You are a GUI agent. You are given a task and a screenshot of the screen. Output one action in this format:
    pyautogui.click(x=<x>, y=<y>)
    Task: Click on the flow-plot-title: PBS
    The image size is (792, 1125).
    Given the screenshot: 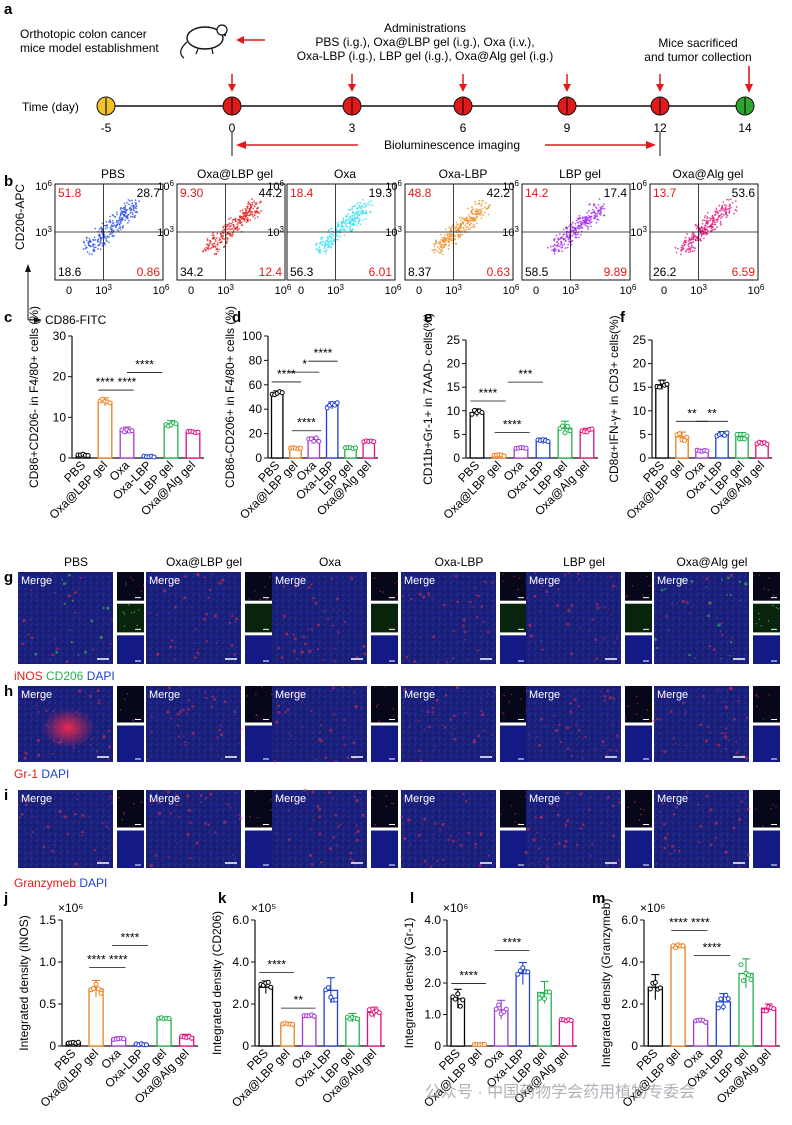 What is the action you would take?
    pyautogui.click(x=113, y=174)
    